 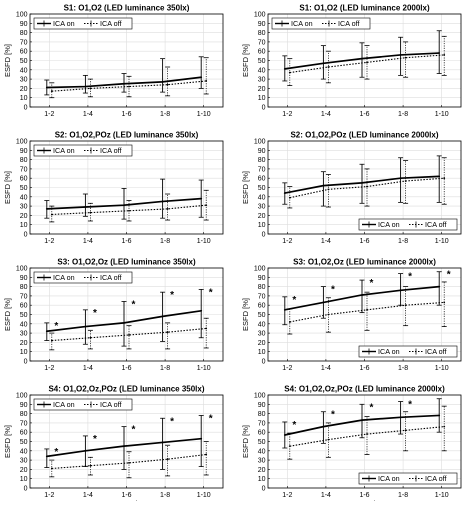 I want to click on y-tick-label: 100, so click(x=260, y=15).